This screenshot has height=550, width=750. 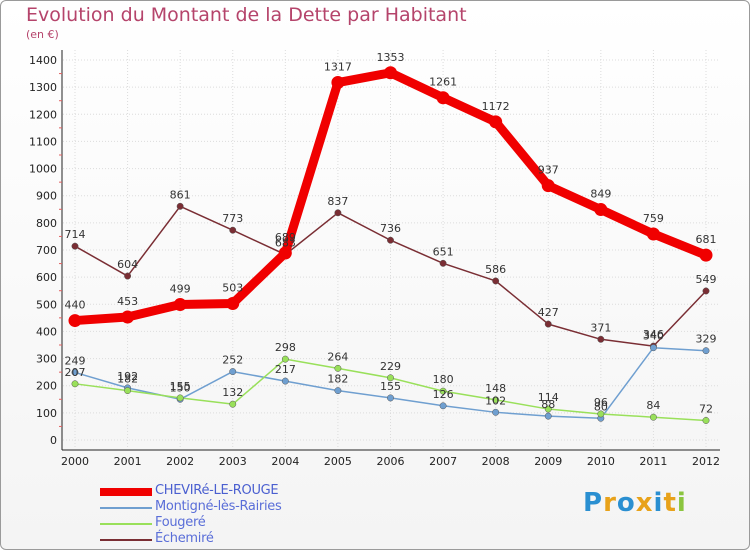 What do you see at coordinates (706, 461) in the screenshot?
I see `x-tick-label: 2012` at bounding box center [706, 461].